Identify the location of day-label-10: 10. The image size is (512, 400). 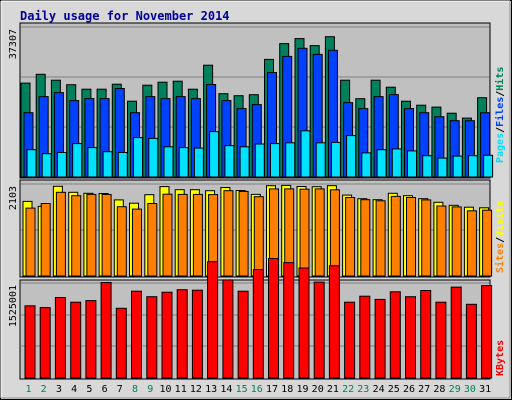
(165, 389).